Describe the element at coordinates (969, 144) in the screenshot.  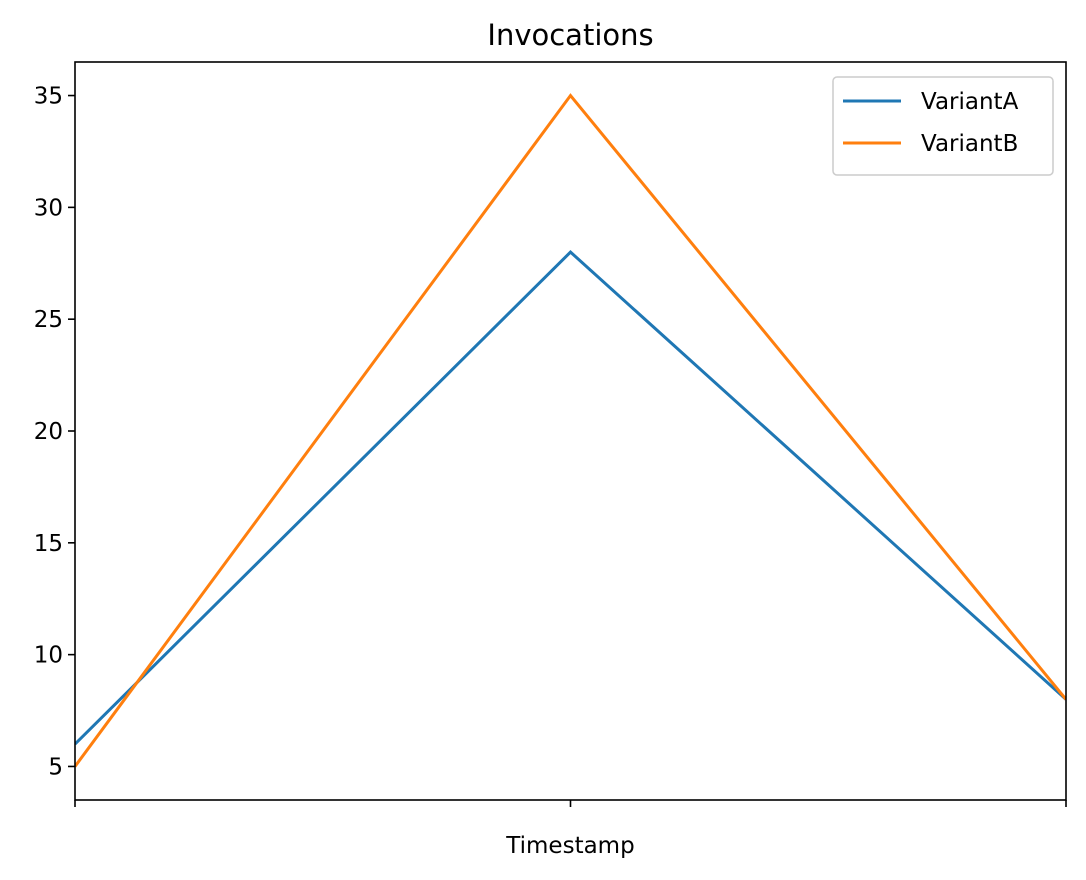
I see `legend-label: VariantB` at that location.